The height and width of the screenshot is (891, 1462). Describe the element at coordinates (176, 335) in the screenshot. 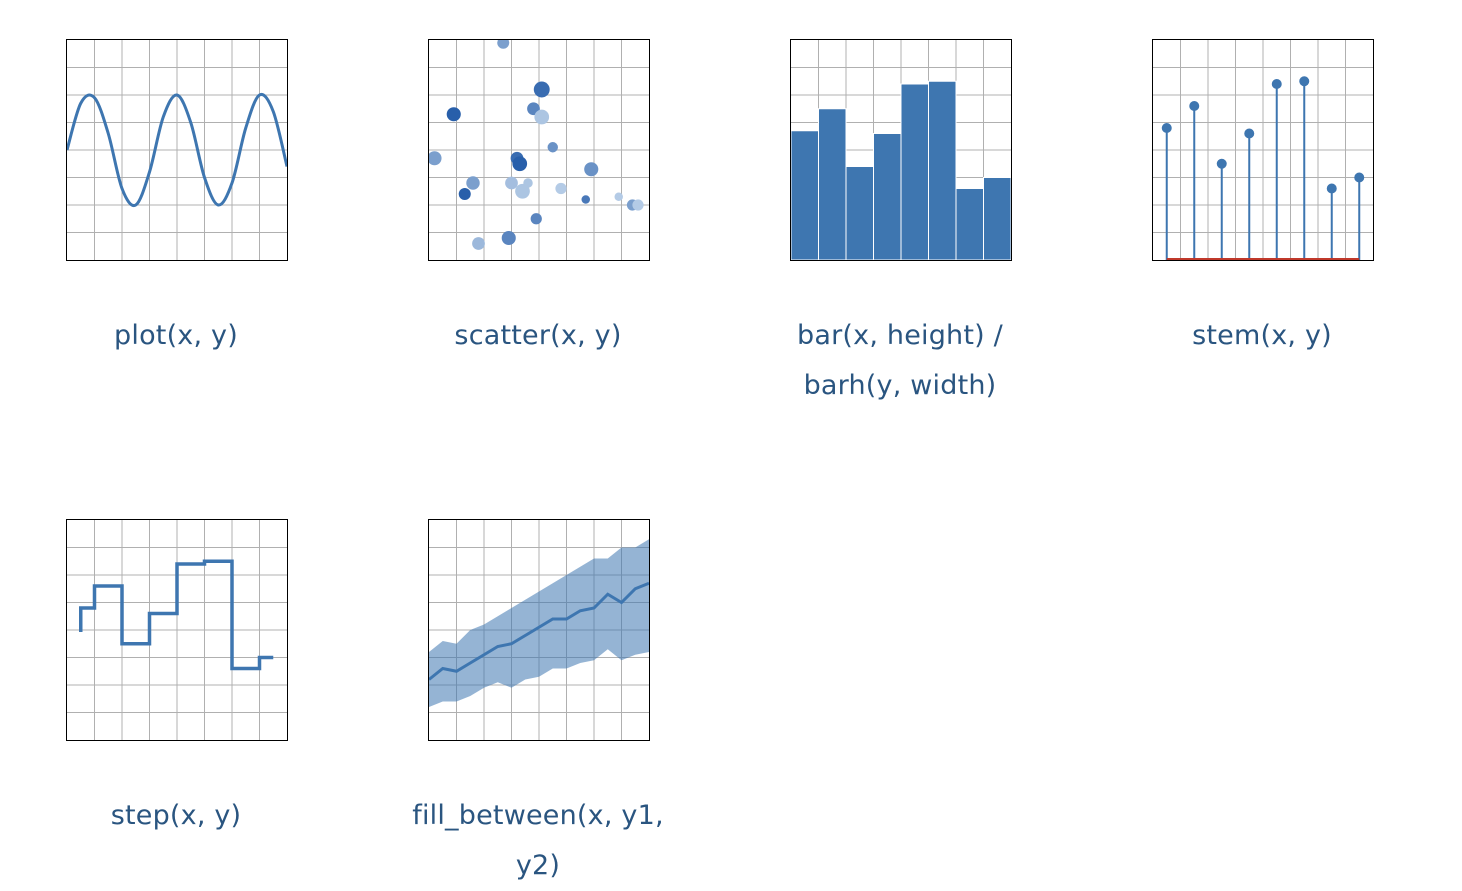

I see `gallery-caption-plot: plot(x, y)` at that location.